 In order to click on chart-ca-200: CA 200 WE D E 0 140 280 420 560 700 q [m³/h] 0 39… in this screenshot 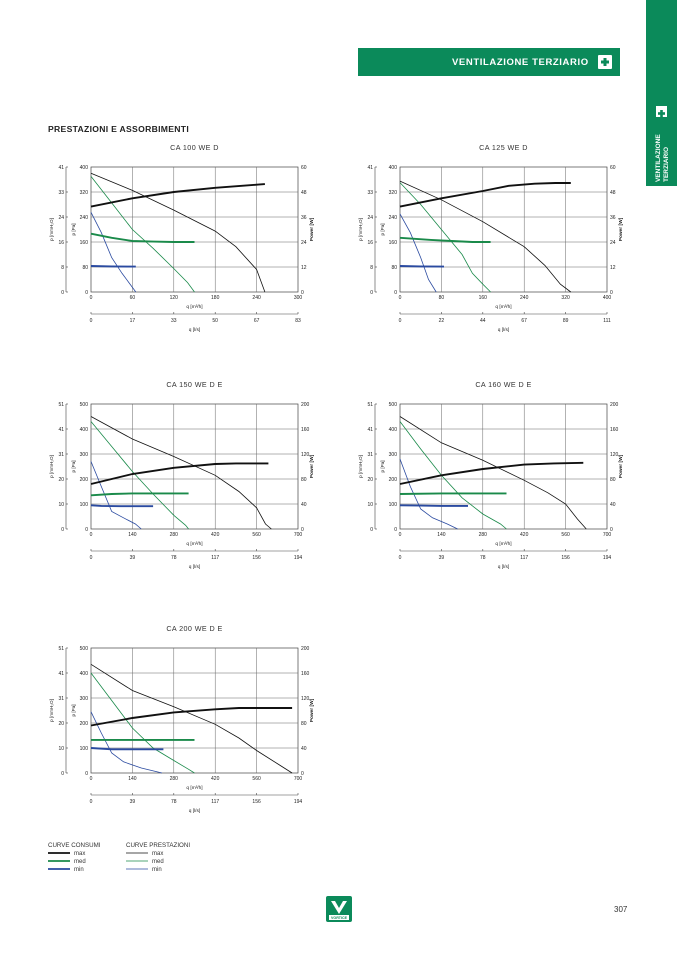, I will do `click(175, 721)`.